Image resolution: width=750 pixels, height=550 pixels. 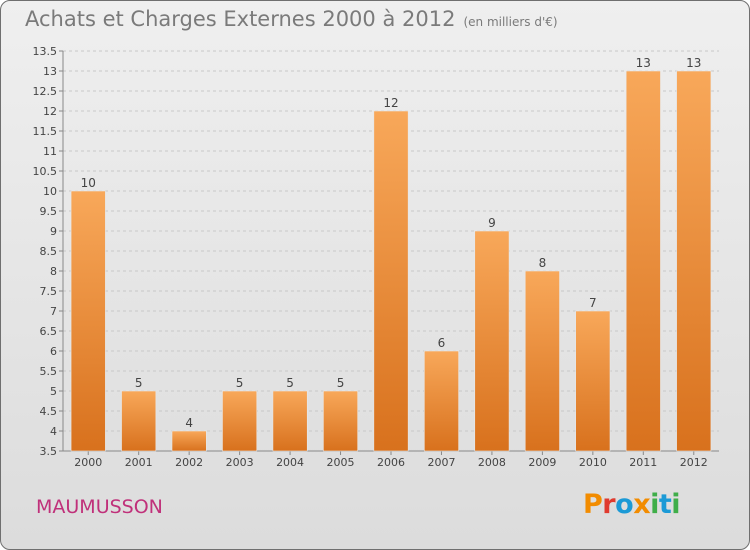 I want to click on logo-letter: t, so click(x=665, y=504).